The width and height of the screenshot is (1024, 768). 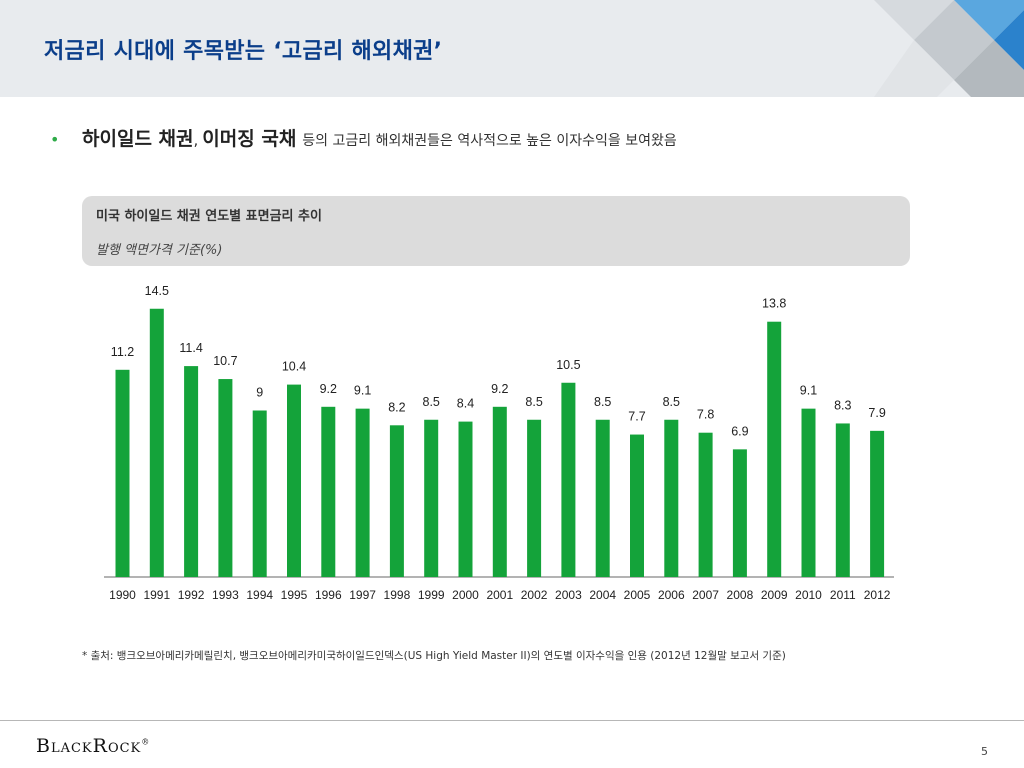 I want to click on data-label-1998: 8.2, so click(x=396, y=407).